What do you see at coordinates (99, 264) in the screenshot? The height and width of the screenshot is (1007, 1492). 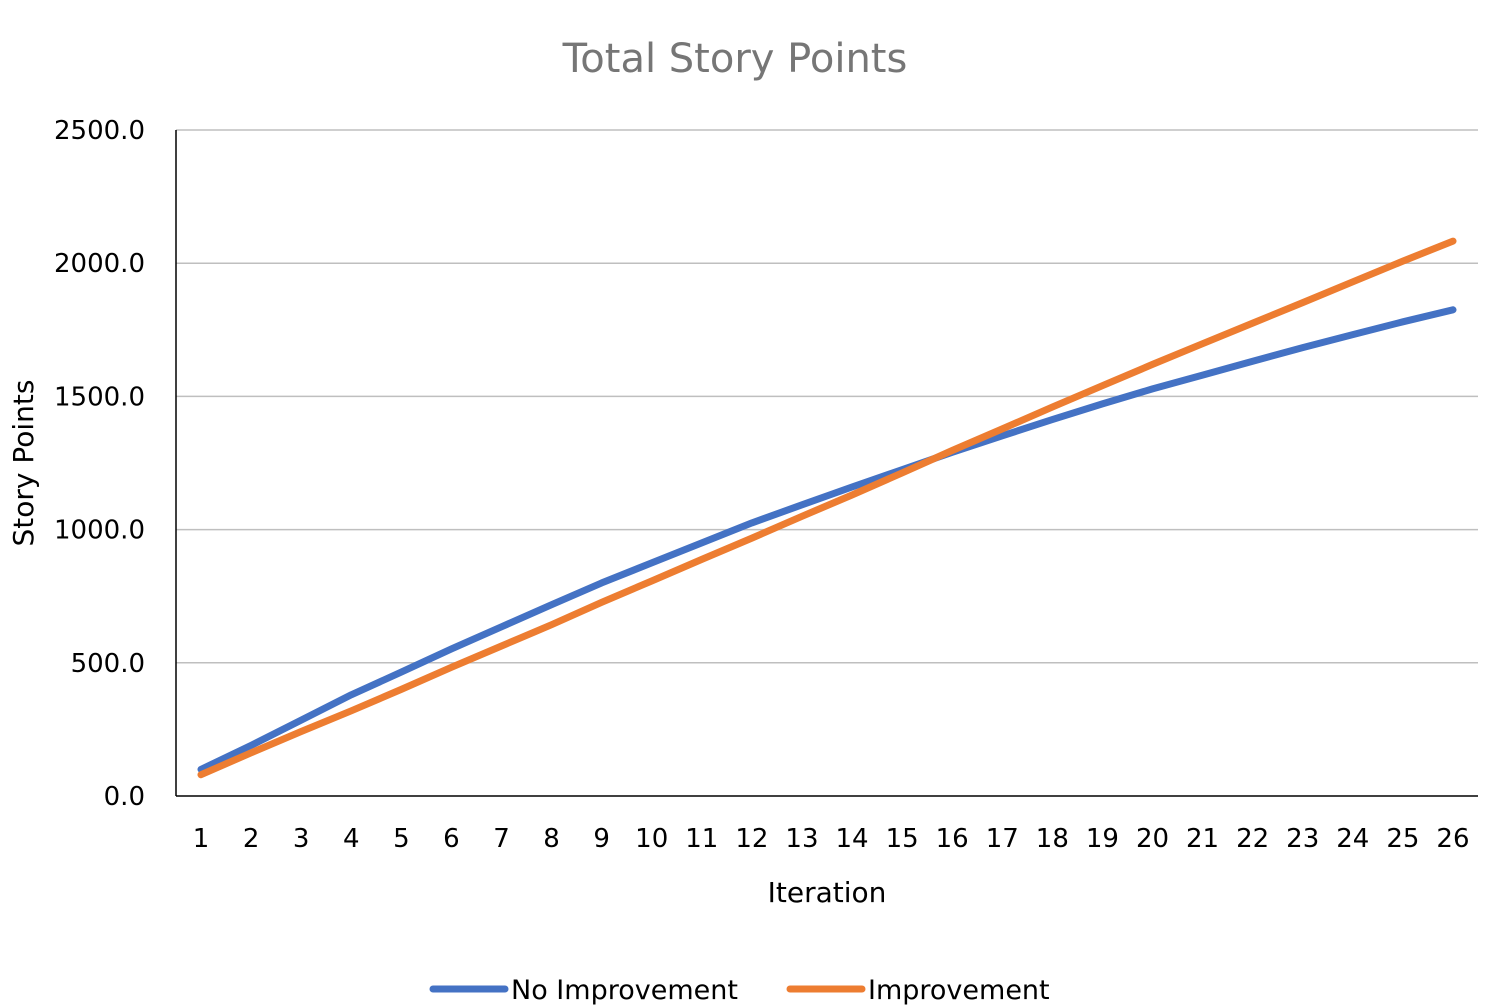 I see `y-tick-label: 2000.0` at bounding box center [99, 264].